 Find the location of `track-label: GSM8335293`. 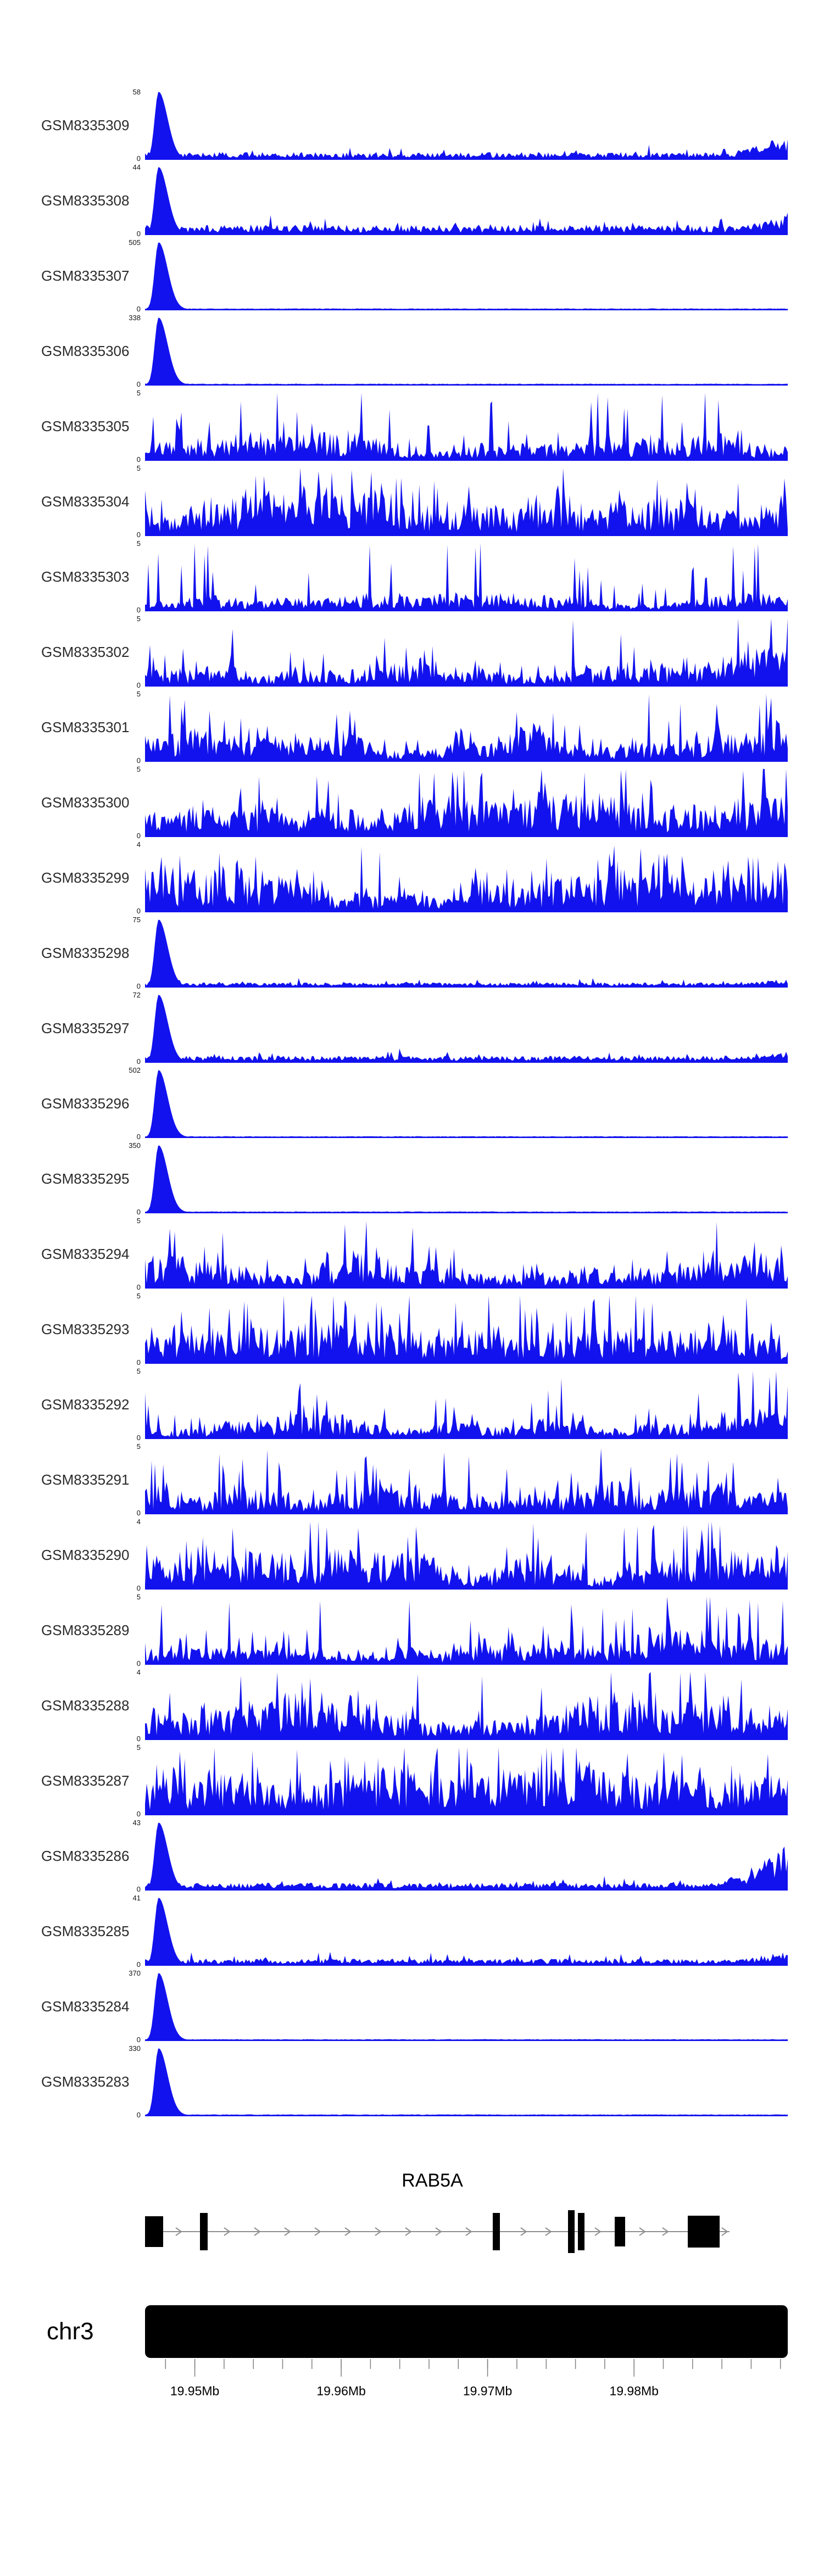

track-label: GSM8335293 is located at coordinates (85, 1328).